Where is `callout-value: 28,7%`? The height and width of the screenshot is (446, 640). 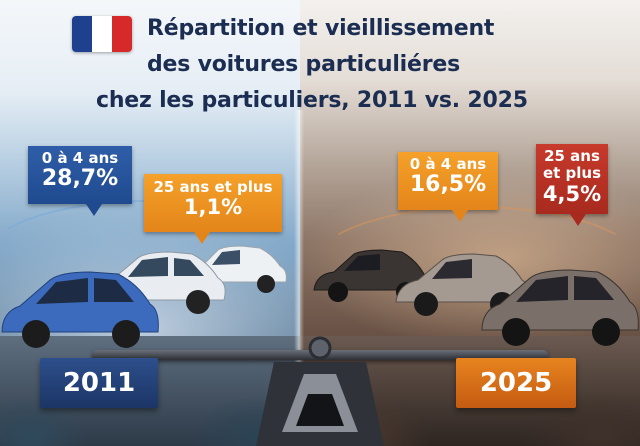 callout-value: 28,7% is located at coordinates (80, 179).